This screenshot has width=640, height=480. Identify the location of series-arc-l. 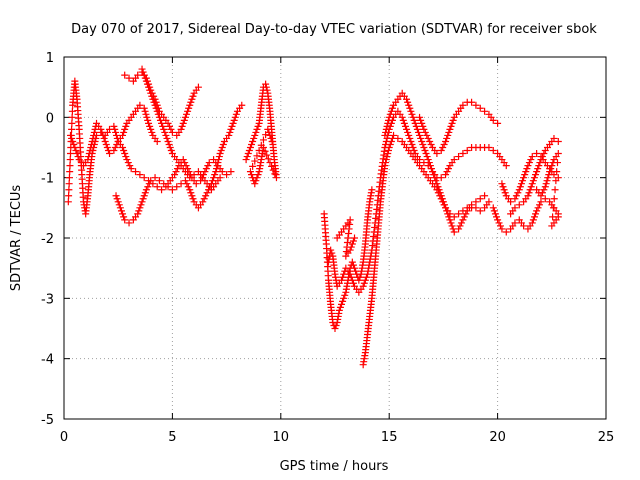
(459, 128).